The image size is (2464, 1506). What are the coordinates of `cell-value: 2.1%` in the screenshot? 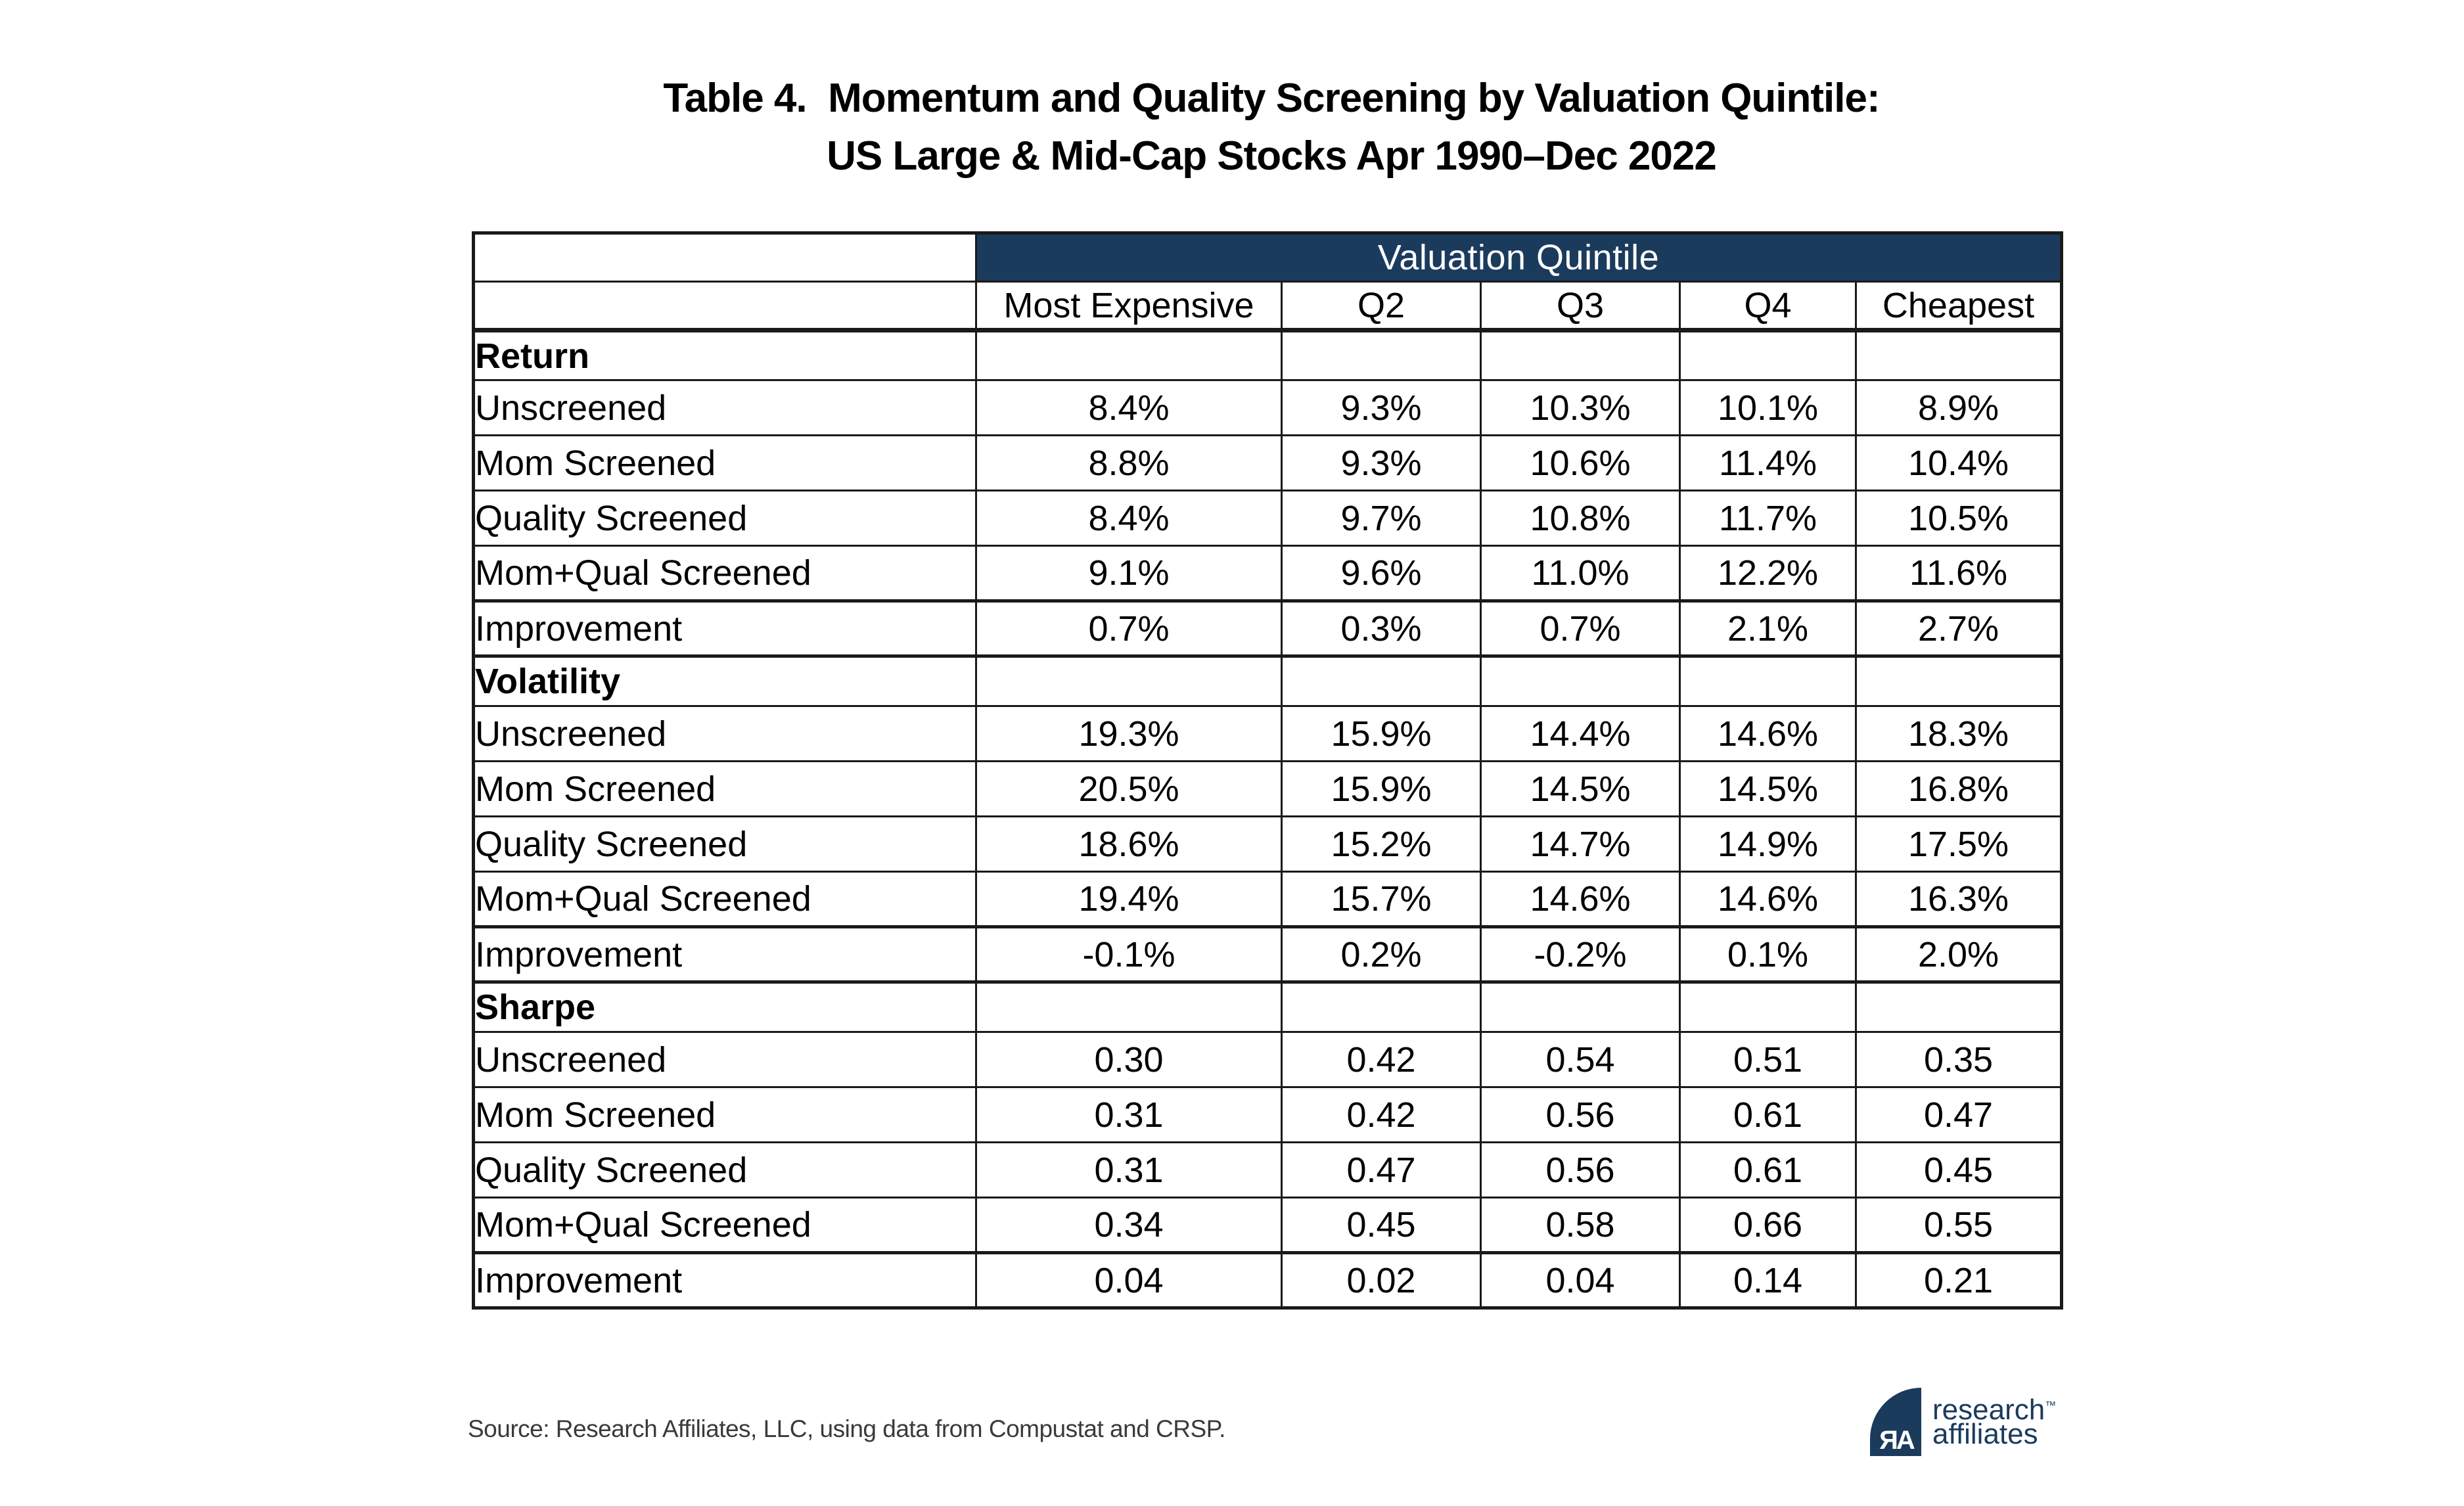 It's located at (1768, 628).